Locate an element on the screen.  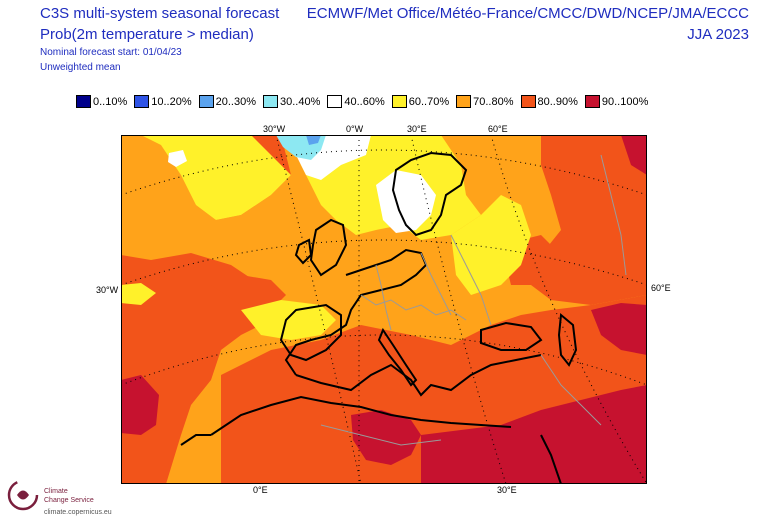
region-40-60-scandinavia is located at coordinates (406, 201).